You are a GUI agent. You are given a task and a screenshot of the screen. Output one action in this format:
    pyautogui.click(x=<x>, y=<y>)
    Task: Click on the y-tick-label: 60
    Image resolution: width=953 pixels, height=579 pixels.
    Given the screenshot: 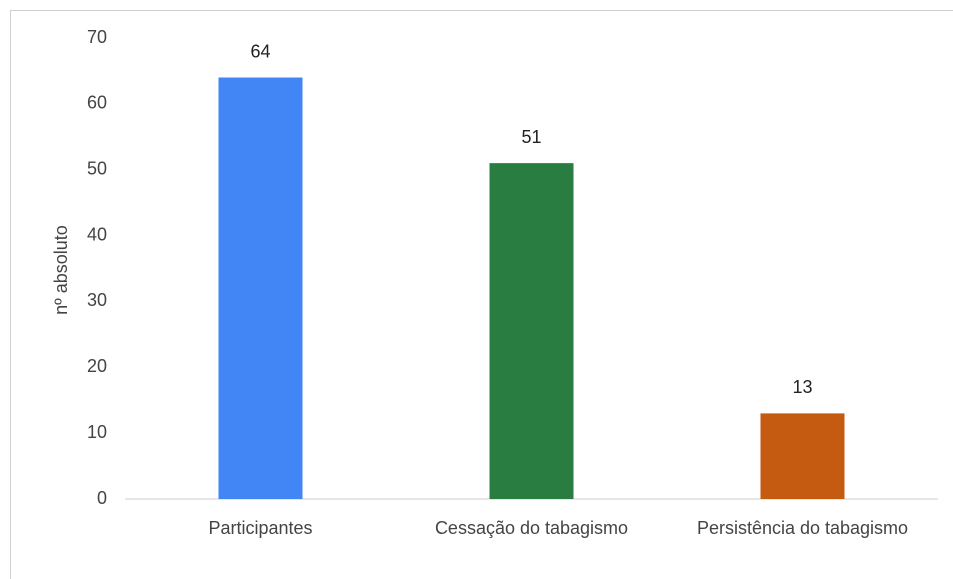 What is the action you would take?
    pyautogui.click(x=97, y=103)
    